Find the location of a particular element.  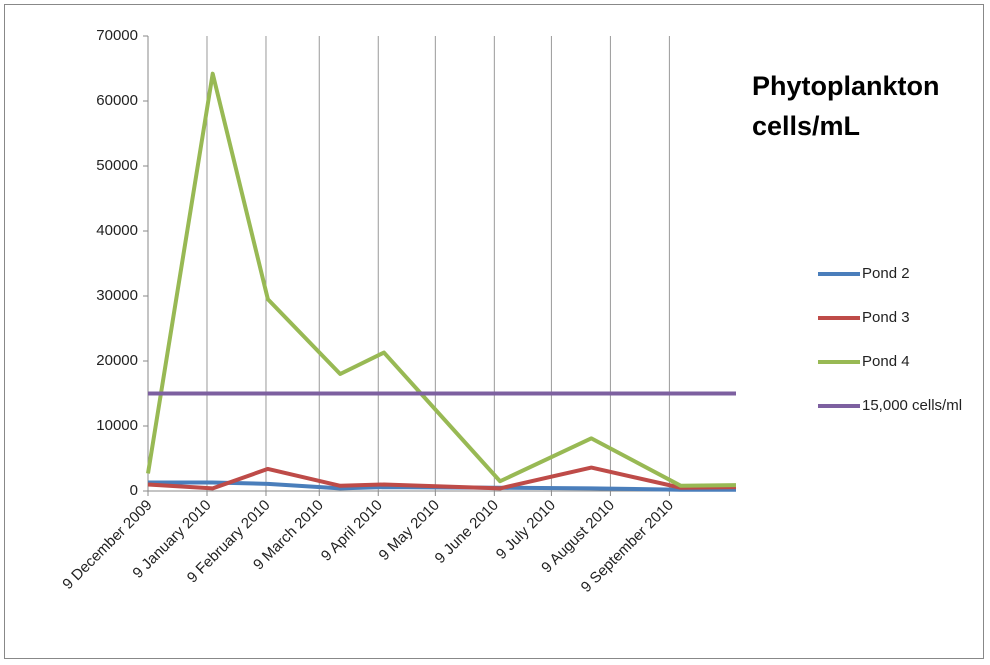

chart-title: Phytoplankton cells/mL is located at coordinates (846, 106).